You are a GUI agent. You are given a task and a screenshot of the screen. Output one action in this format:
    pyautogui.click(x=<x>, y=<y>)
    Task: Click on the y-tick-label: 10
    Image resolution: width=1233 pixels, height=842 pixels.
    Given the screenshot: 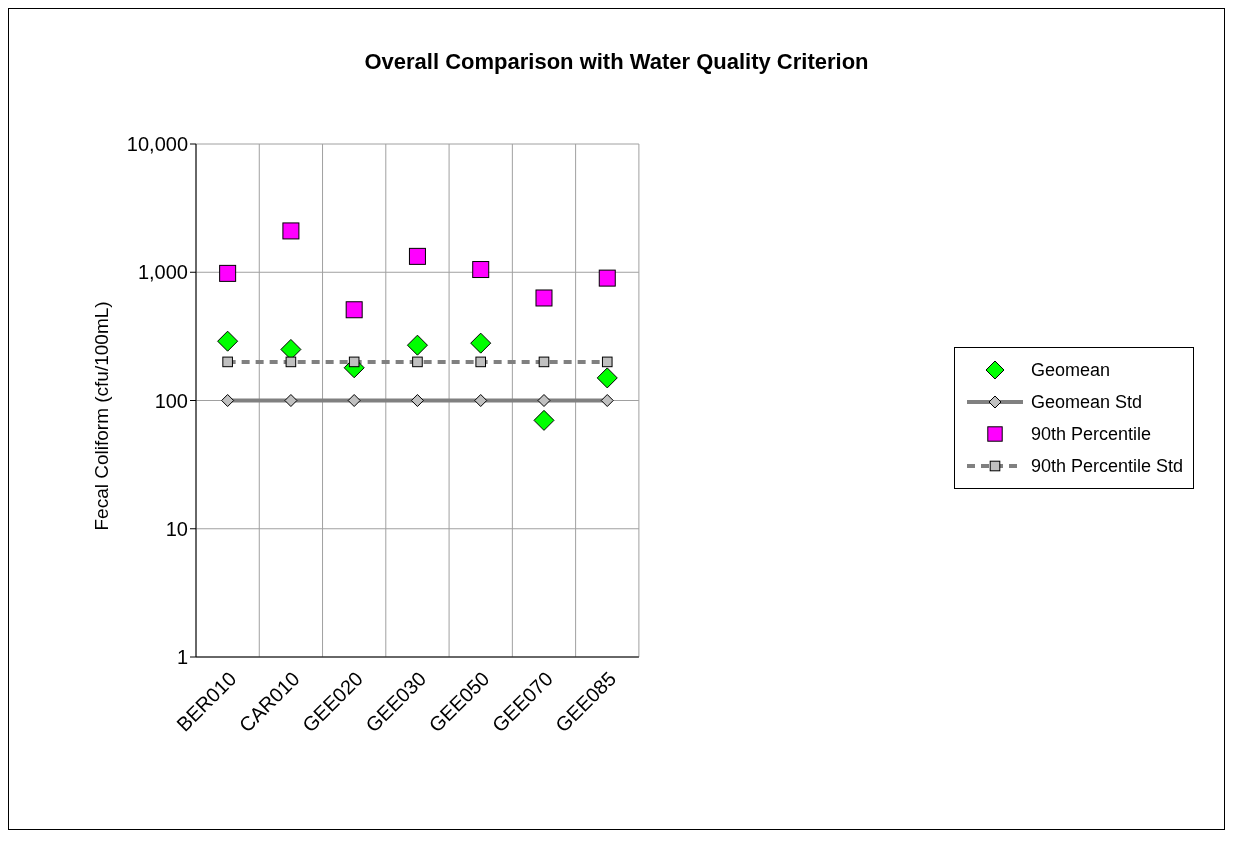 What is the action you would take?
    pyautogui.click(x=176, y=528)
    